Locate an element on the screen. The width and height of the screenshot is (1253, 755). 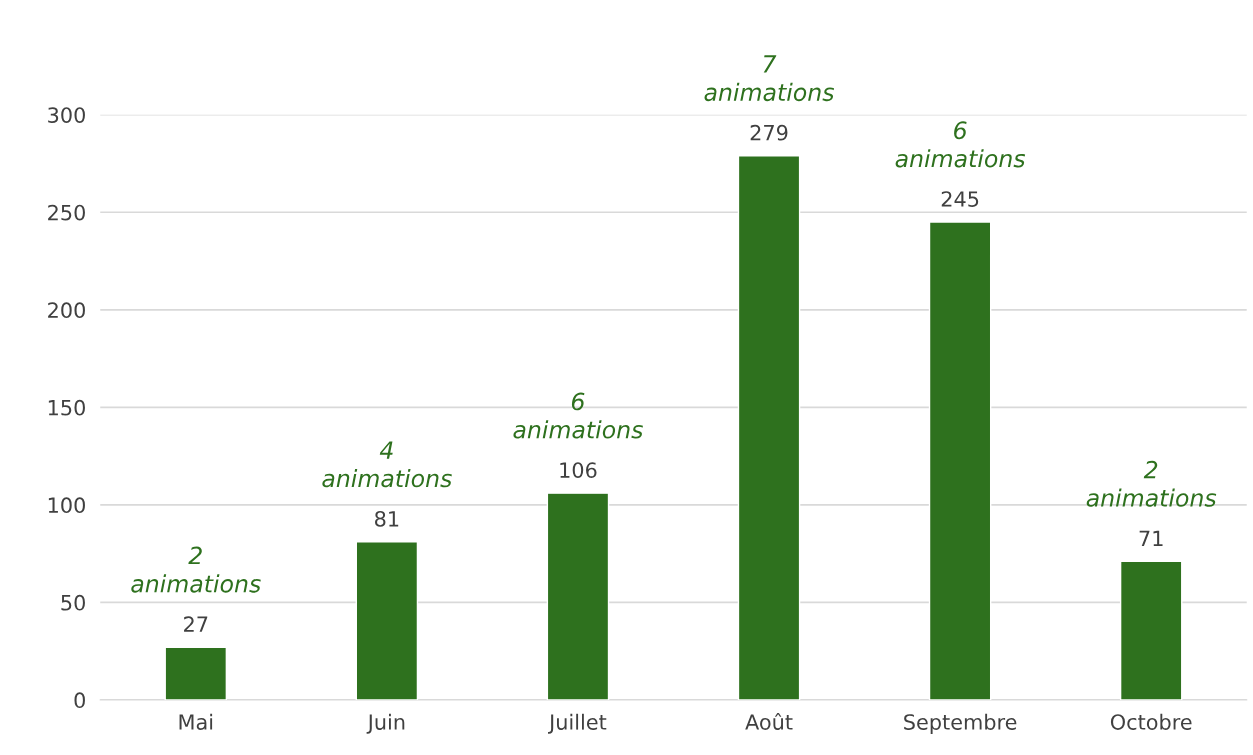
x-tick-label: Juillet is located at coordinates (577, 723).